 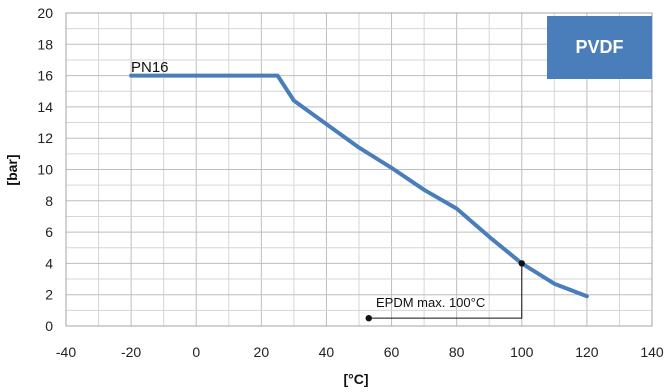 I want to click on annotation-label: EPDM max. 100°C, so click(x=430, y=302).